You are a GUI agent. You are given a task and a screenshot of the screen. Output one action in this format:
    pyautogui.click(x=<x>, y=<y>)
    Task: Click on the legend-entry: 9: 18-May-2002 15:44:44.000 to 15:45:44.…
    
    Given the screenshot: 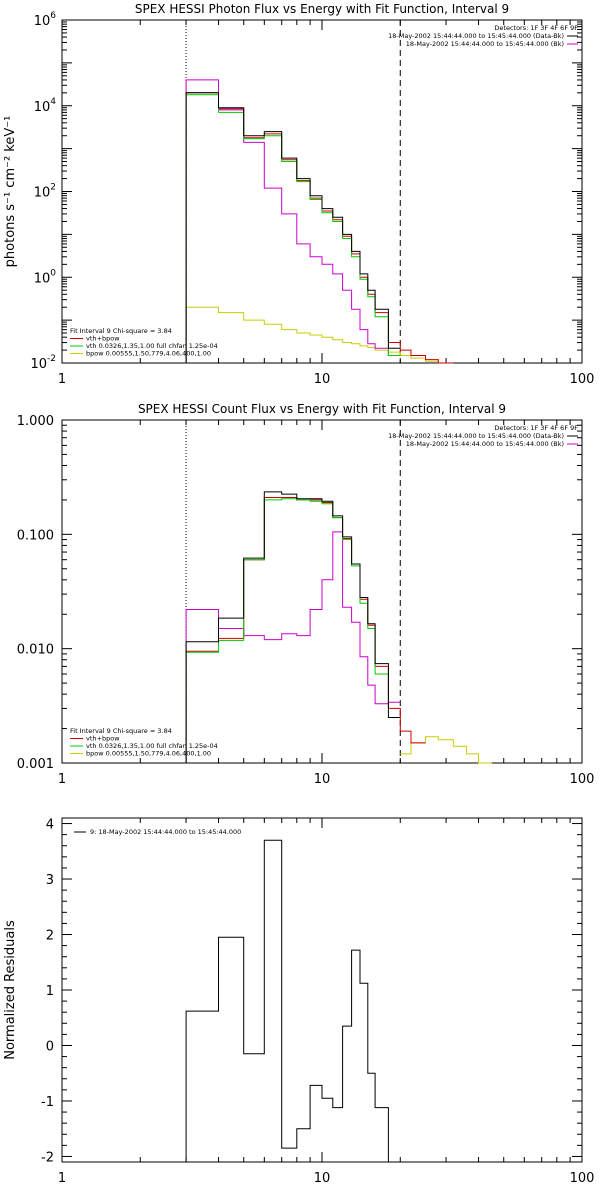 What is the action you would take?
    pyautogui.click(x=165, y=832)
    